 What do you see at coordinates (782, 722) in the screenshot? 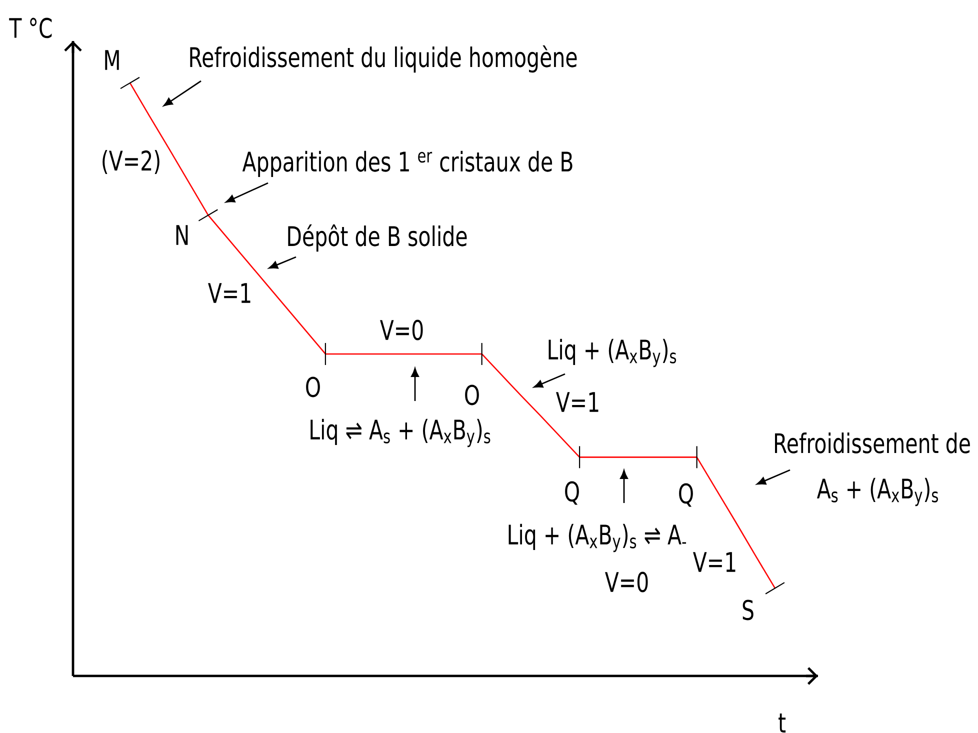
I see `x-axis-title: t` at bounding box center [782, 722].